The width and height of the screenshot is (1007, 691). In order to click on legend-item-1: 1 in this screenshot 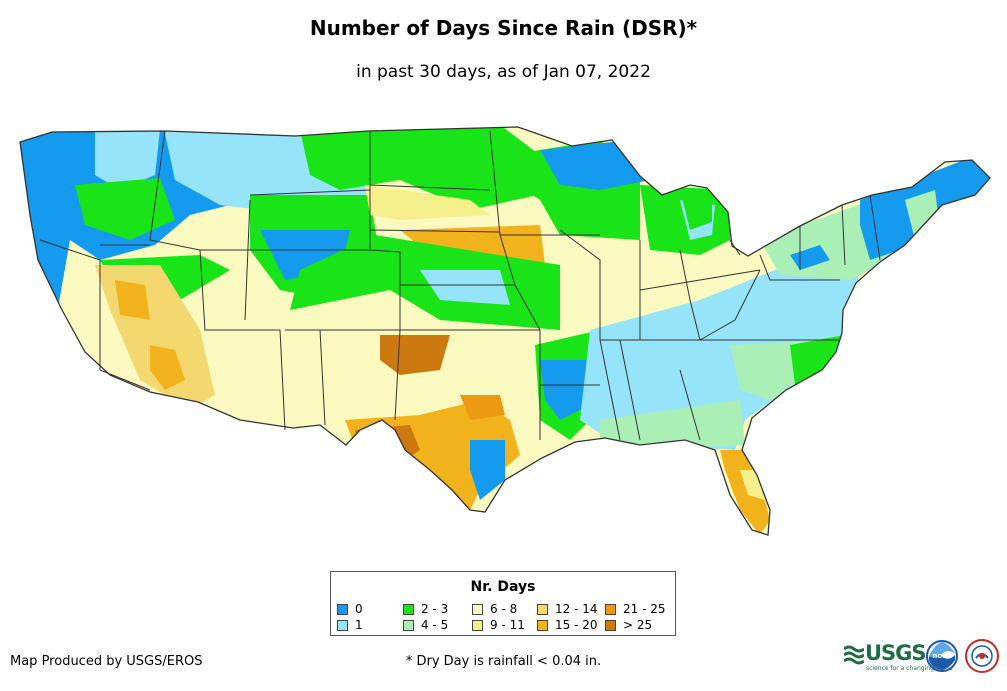, I will do `click(350, 626)`.